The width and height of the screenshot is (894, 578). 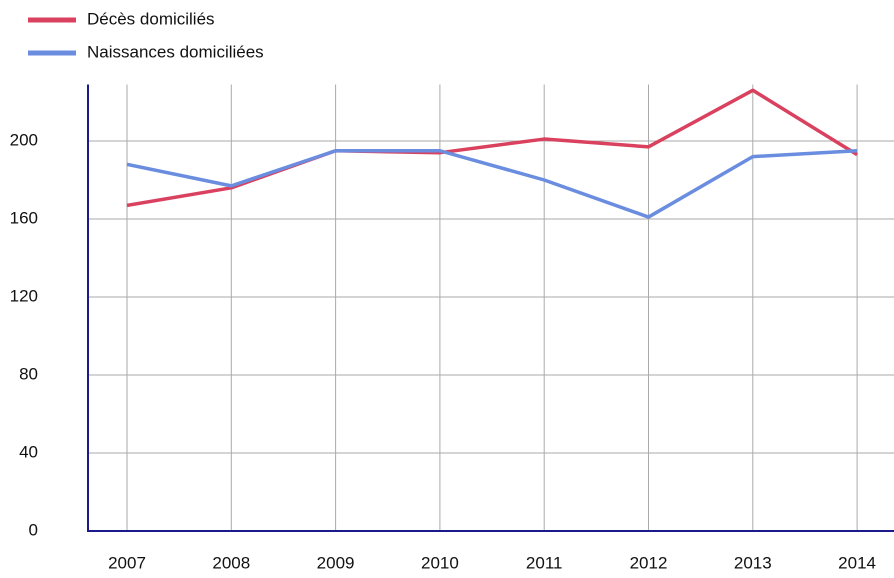 What do you see at coordinates (24, 295) in the screenshot?
I see `y-tick-label: 120` at bounding box center [24, 295].